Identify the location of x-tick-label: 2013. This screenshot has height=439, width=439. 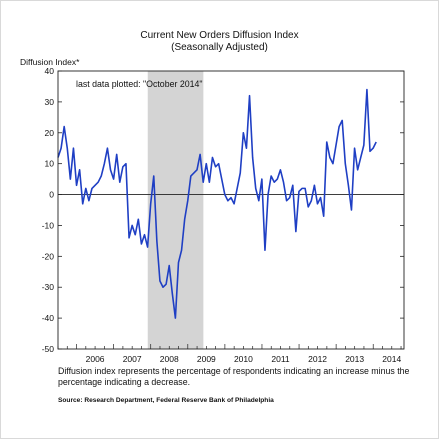
(354, 359).